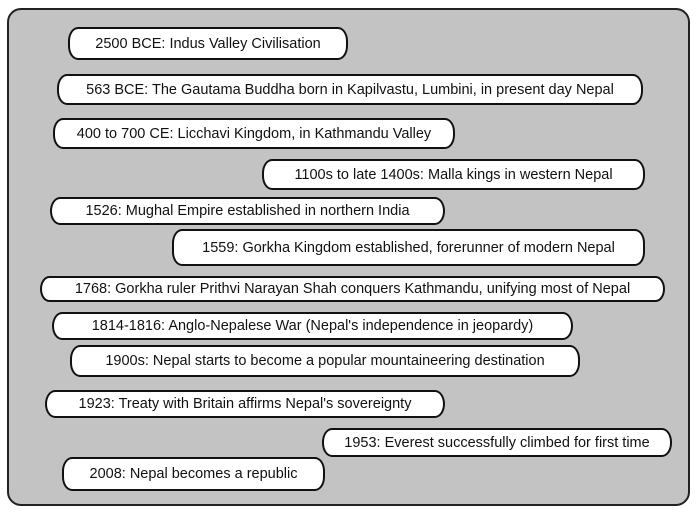 The height and width of the screenshot is (520, 700). What do you see at coordinates (208, 43) in the screenshot?
I see `event-2500bce: 2500 BCE: Indus Valley Civilisation` at bounding box center [208, 43].